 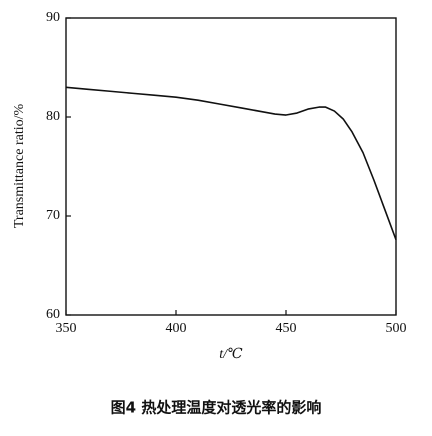 I want to click on x-tick-label: 400, so click(x=176, y=328).